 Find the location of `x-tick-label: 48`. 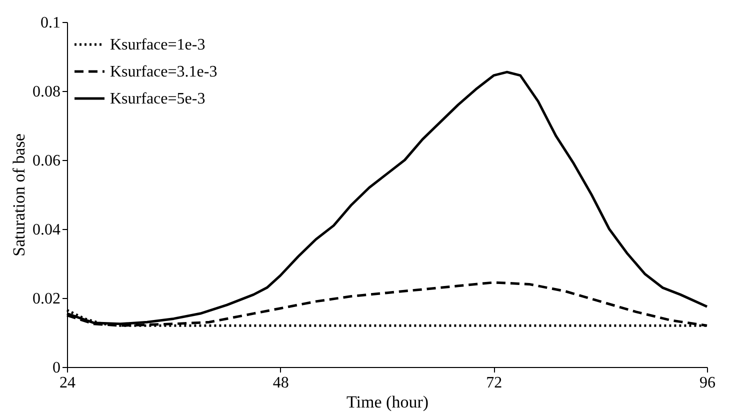

x-tick-label: 48 is located at coordinates (280, 383).